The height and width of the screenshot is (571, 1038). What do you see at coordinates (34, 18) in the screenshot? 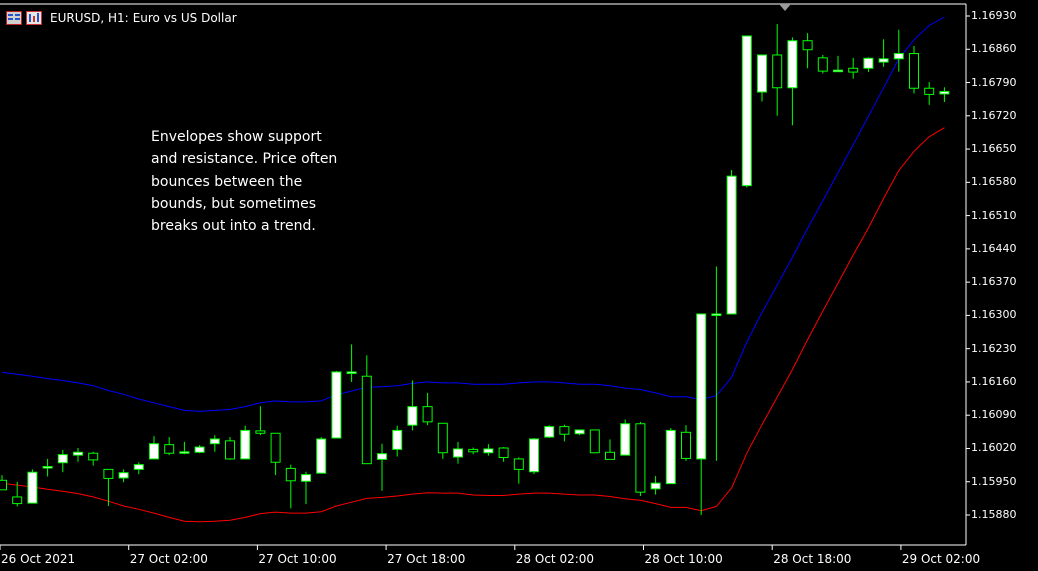
I see `indicator-icon` at bounding box center [34, 18].